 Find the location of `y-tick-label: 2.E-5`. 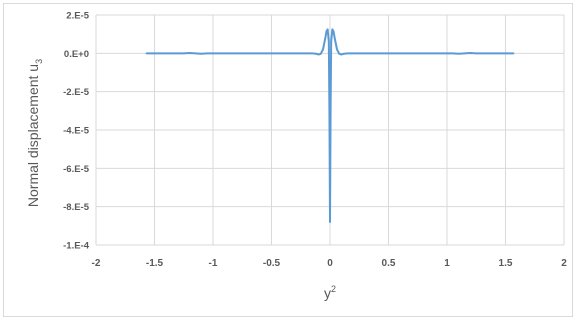

y-tick-label: 2.E-5 is located at coordinates (77, 16).